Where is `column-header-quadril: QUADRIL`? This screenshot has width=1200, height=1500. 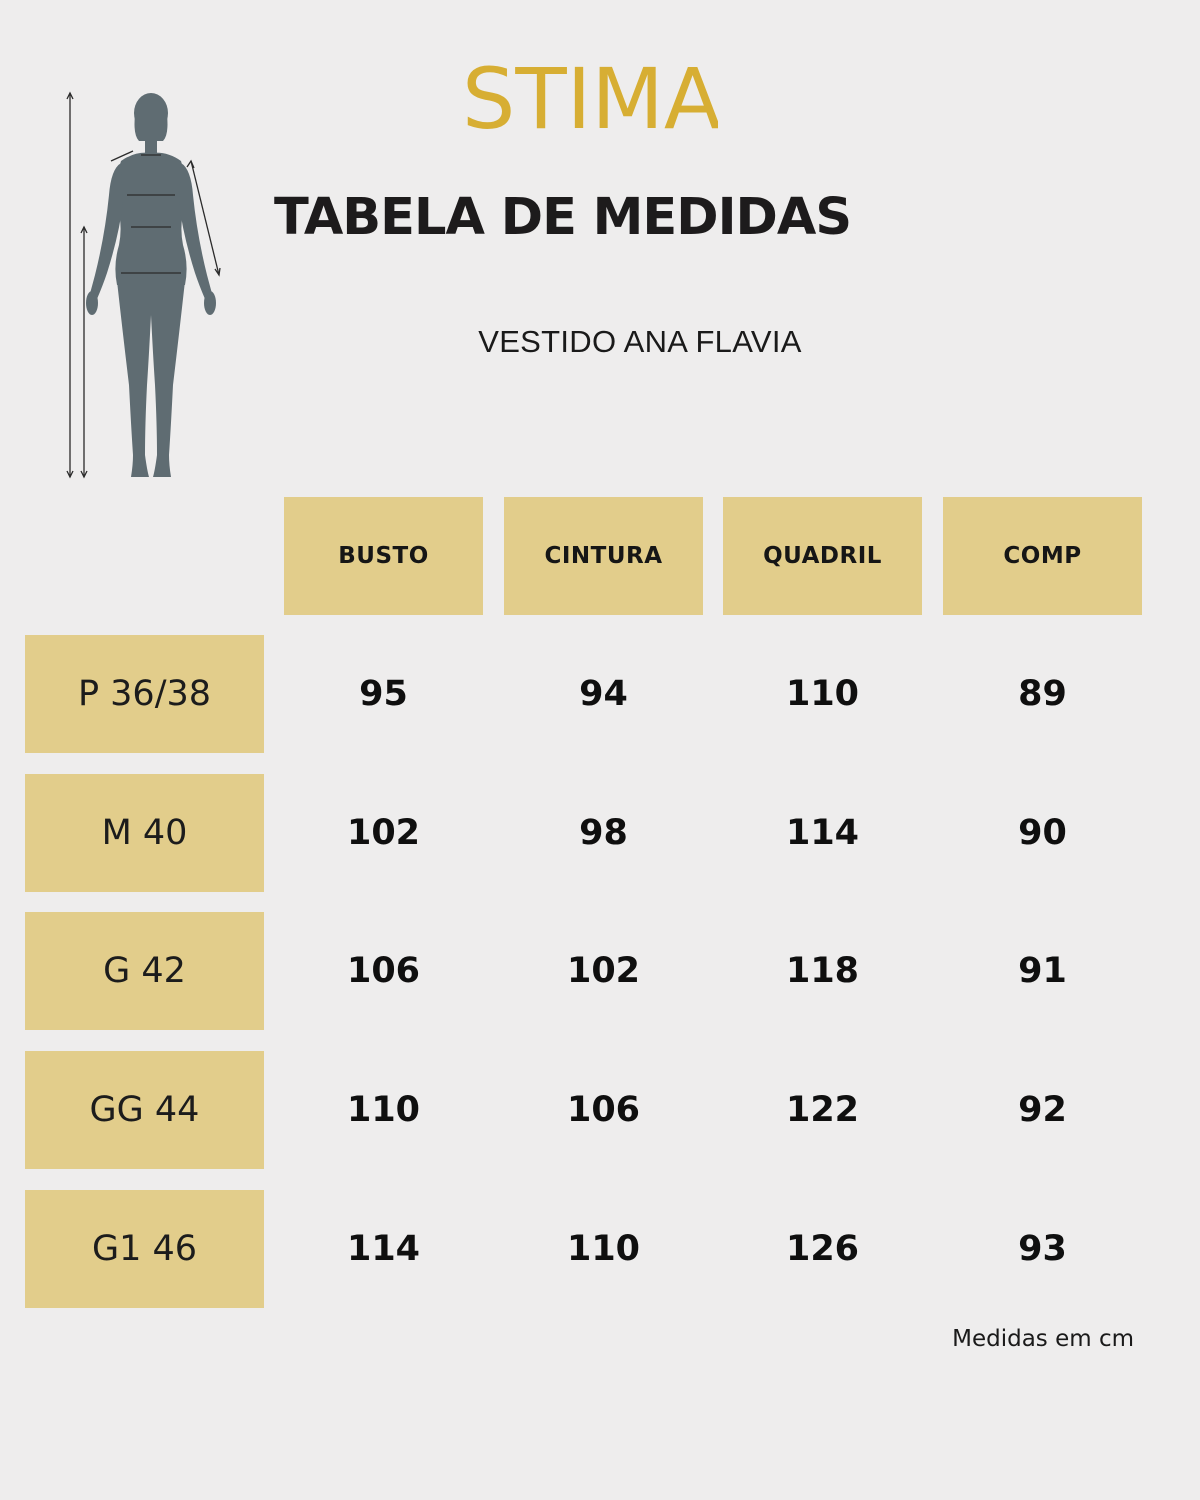 column-header-quadril: QUADRIL is located at coordinates (822, 556).